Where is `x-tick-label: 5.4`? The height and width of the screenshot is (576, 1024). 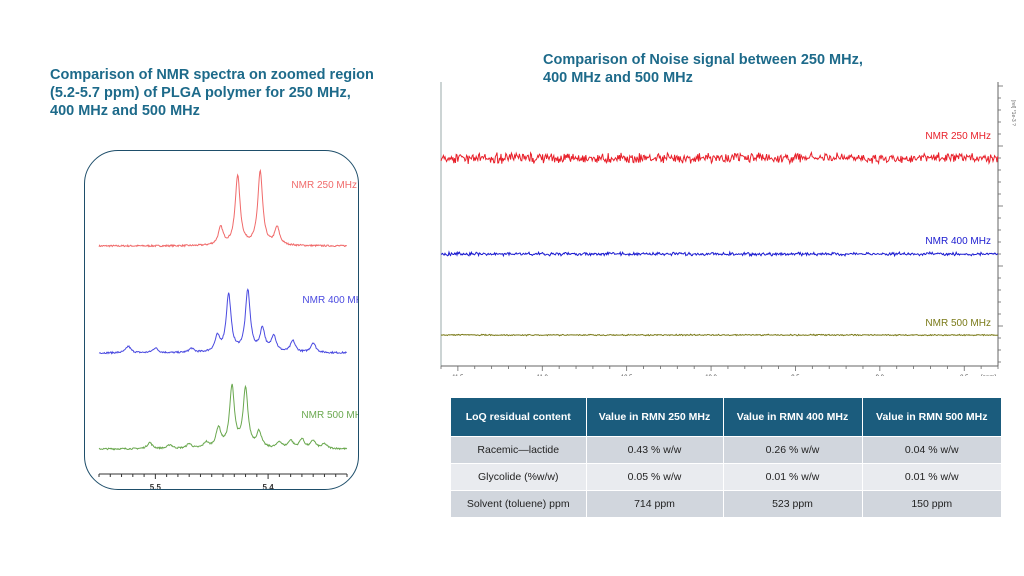 x-tick-label: 5.4 is located at coordinates (269, 486).